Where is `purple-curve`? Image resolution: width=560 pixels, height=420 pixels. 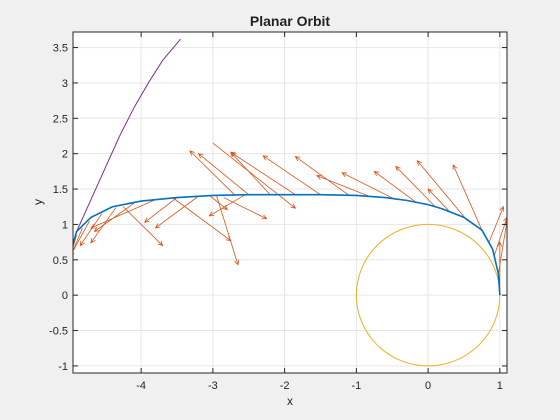 purple-curve is located at coordinates (128, 135).